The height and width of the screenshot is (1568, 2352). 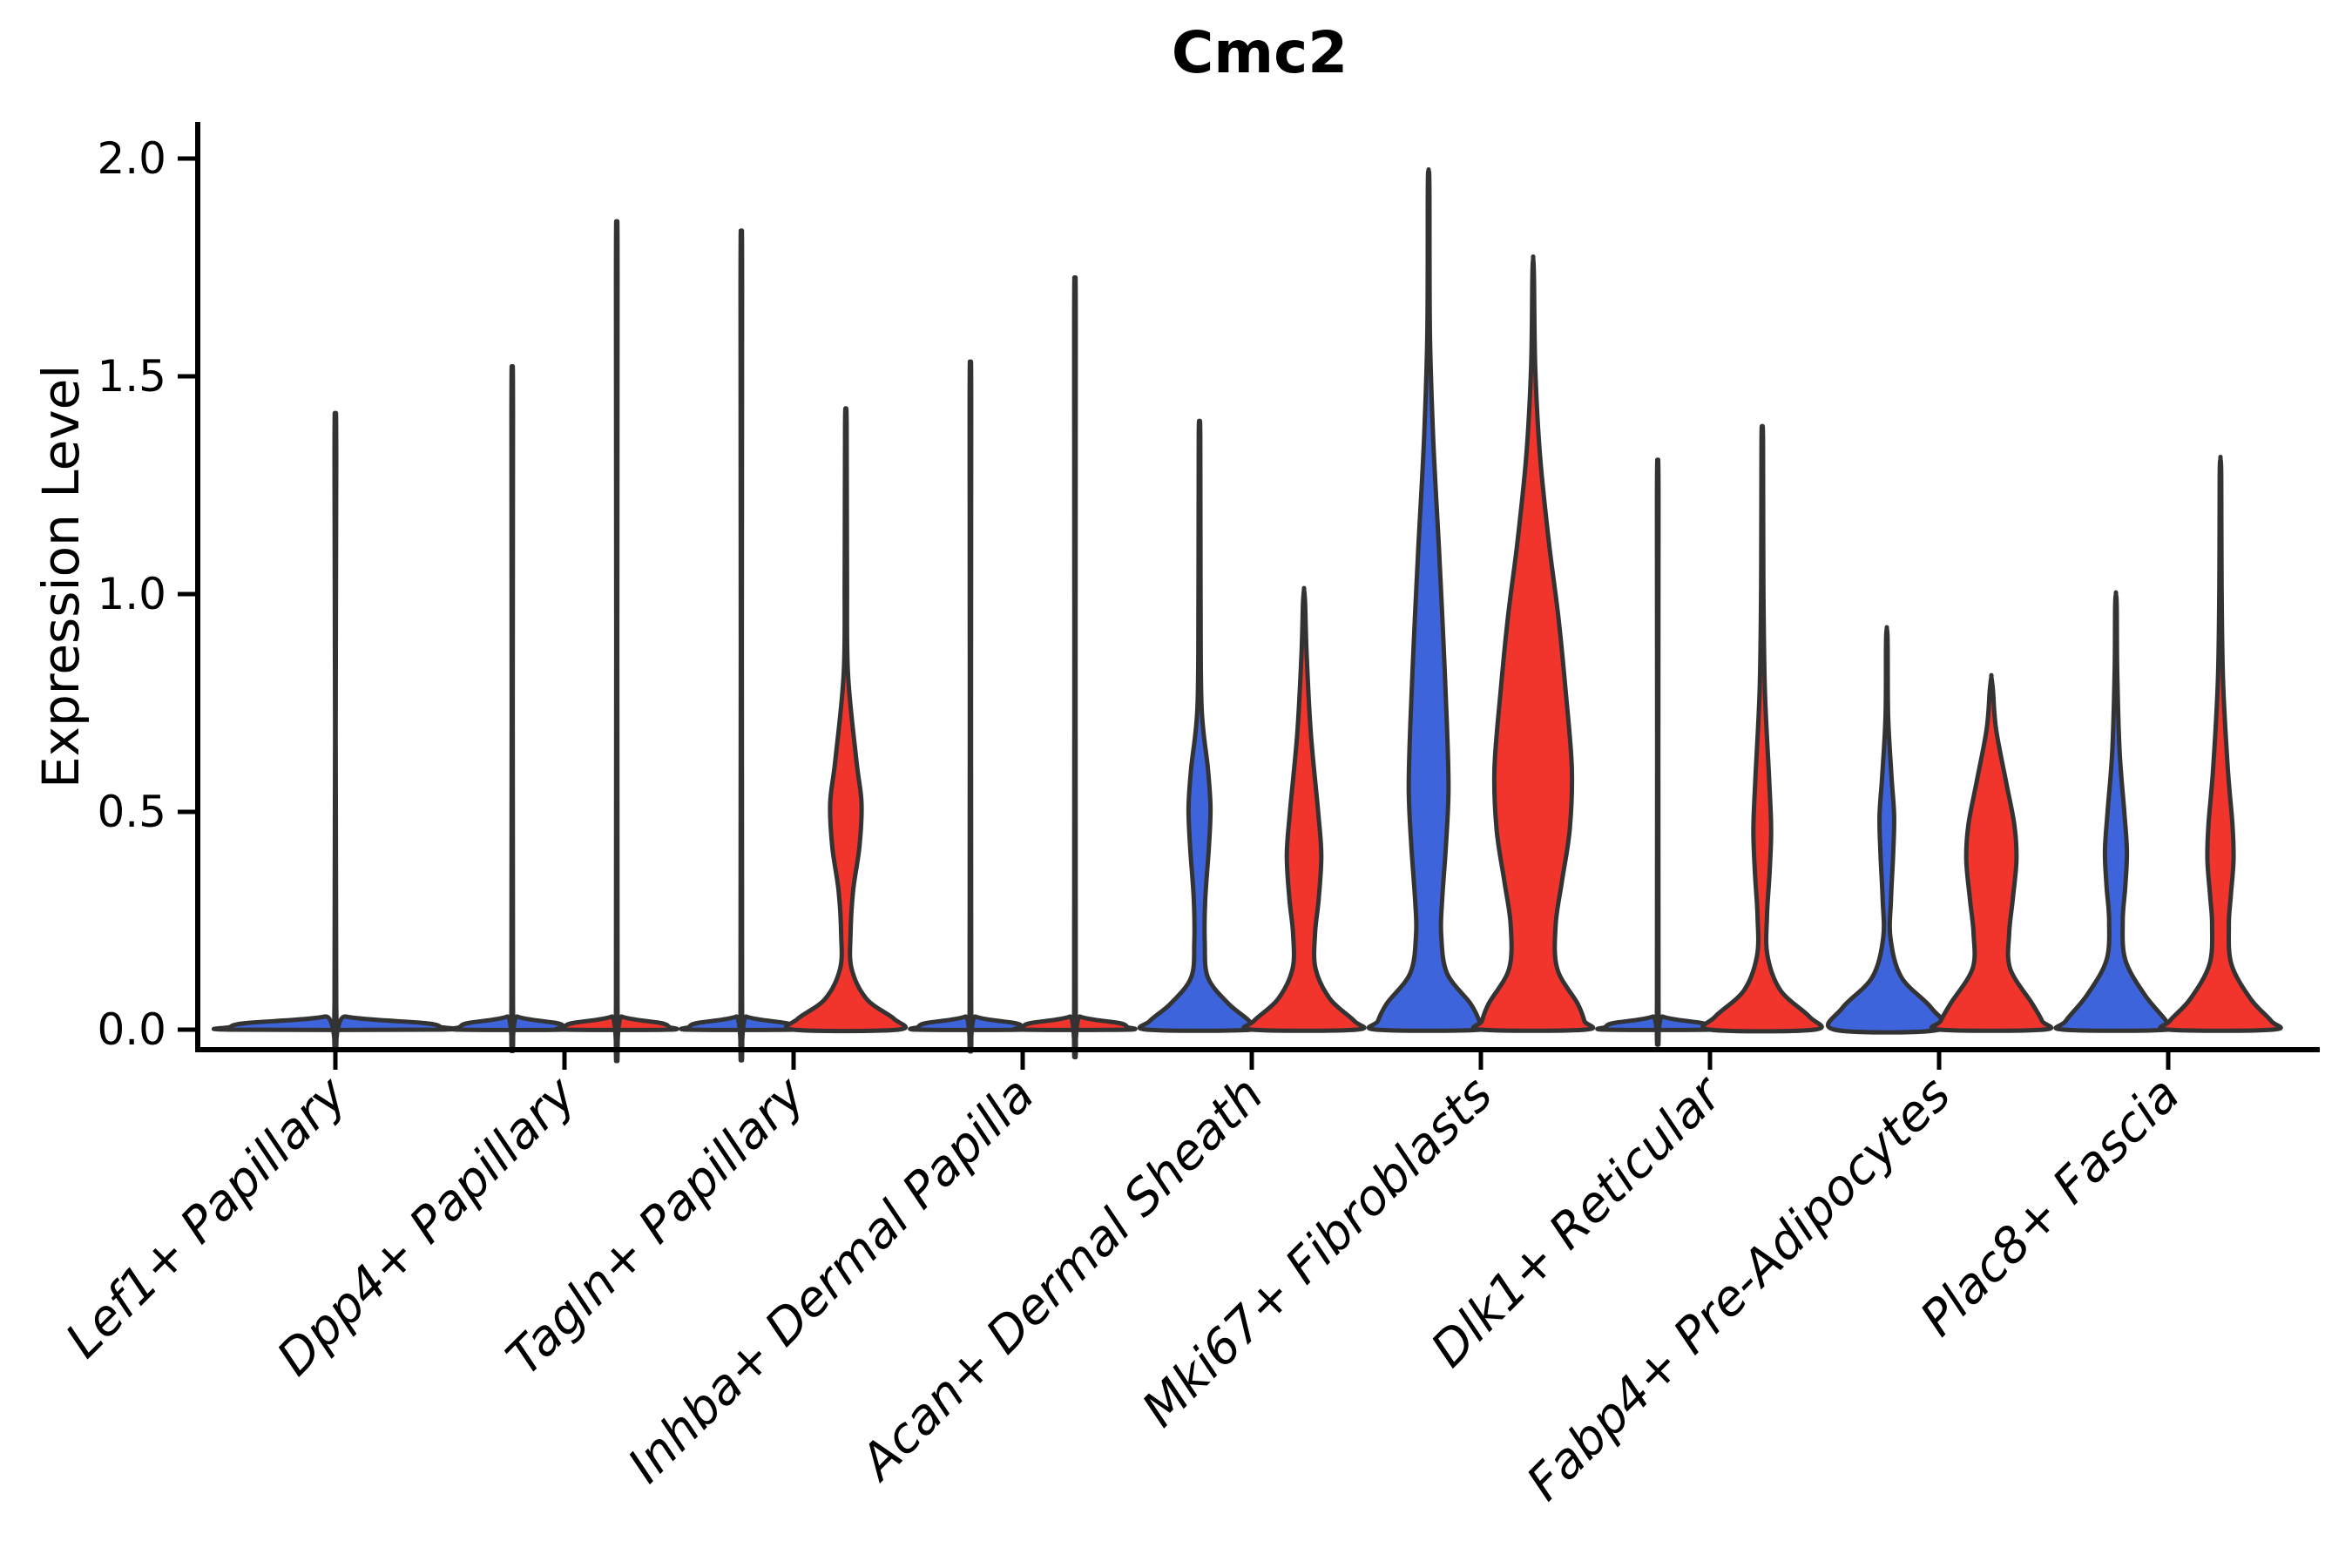 I want to click on violin-plac8-red, so click(x=2220, y=744).